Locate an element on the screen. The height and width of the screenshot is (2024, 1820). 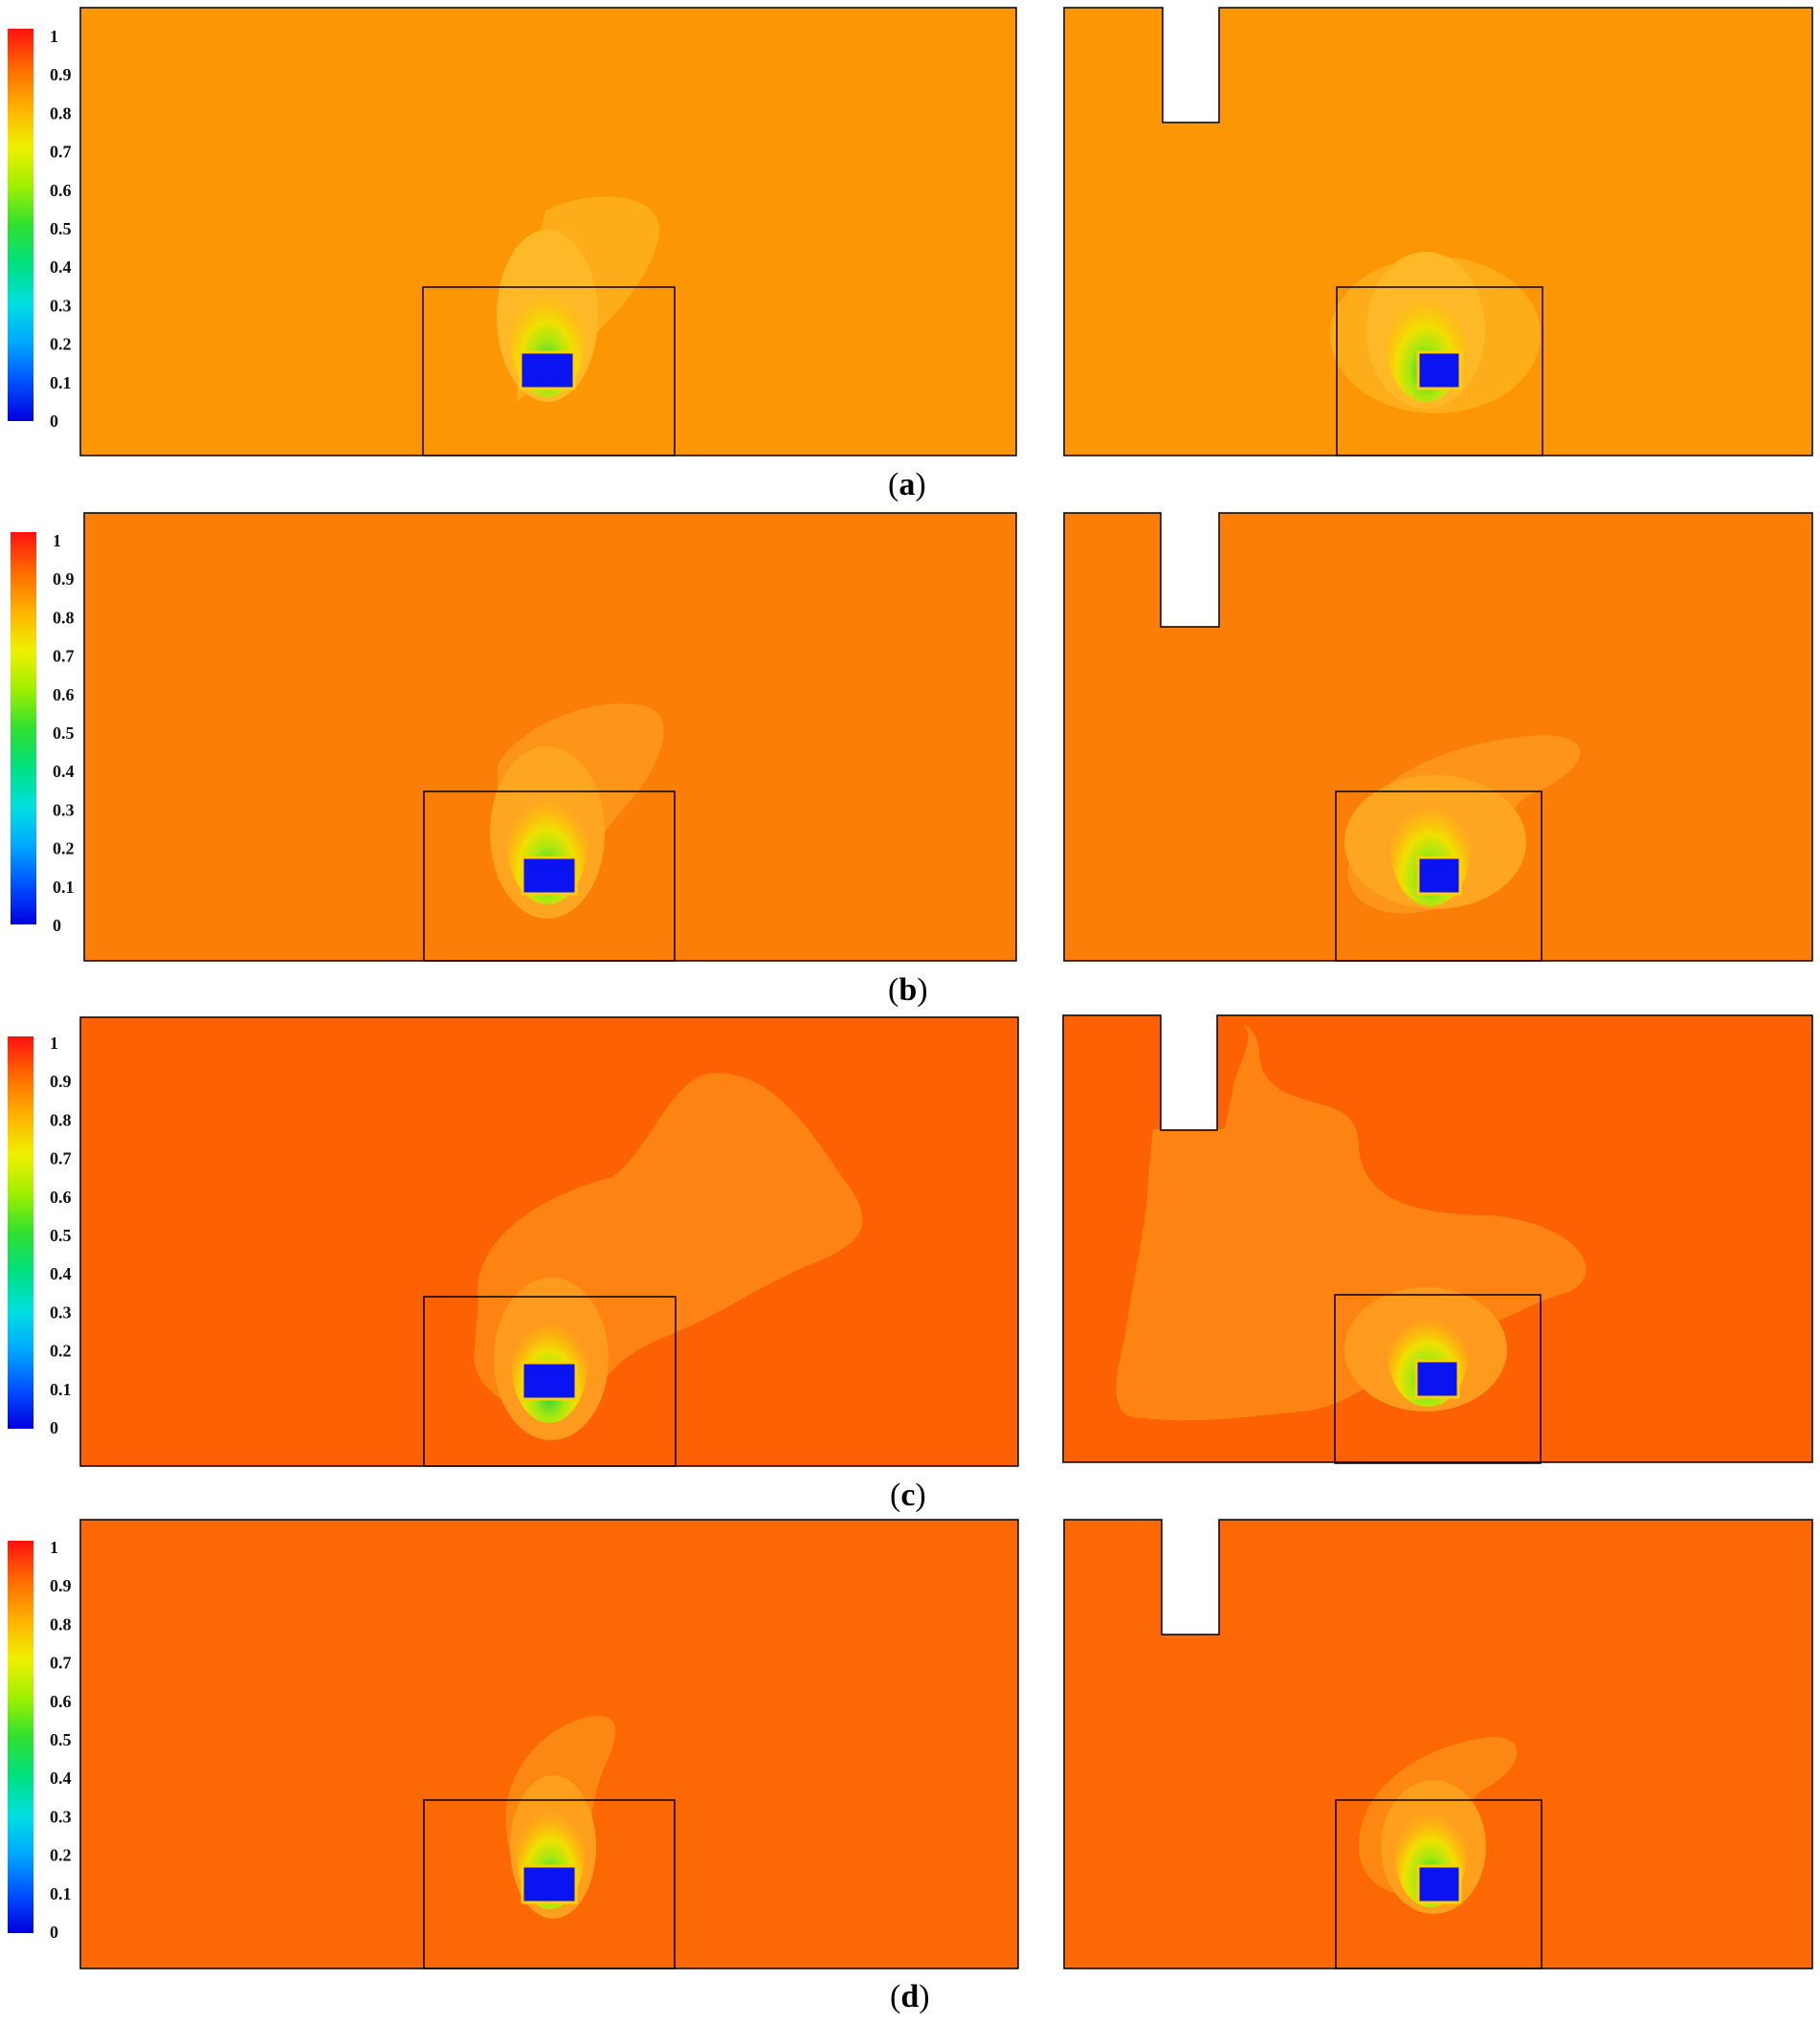
panel-label-b: (b) is located at coordinates (908, 990).